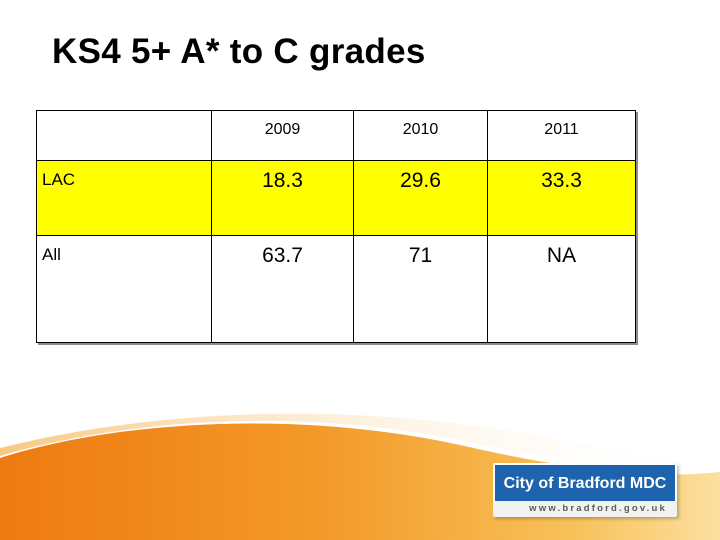 The image size is (720, 540). What do you see at coordinates (420, 135) in the screenshot?
I see `header-cell-2010: 2010` at bounding box center [420, 135].